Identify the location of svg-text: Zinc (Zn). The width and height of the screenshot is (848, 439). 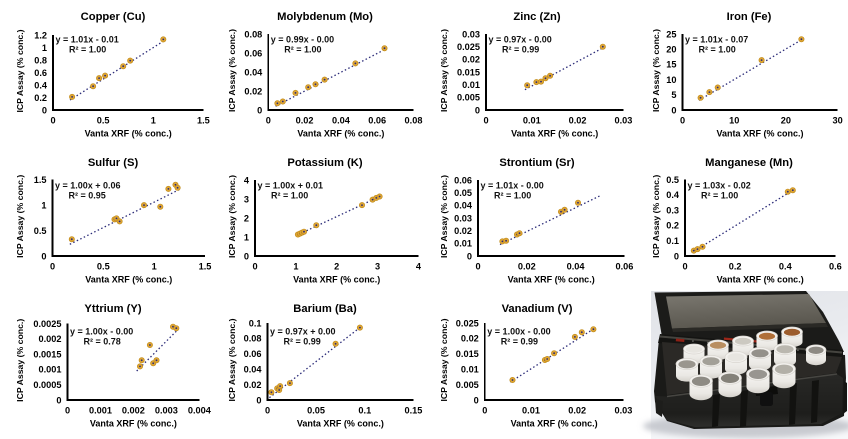
(536, 17).